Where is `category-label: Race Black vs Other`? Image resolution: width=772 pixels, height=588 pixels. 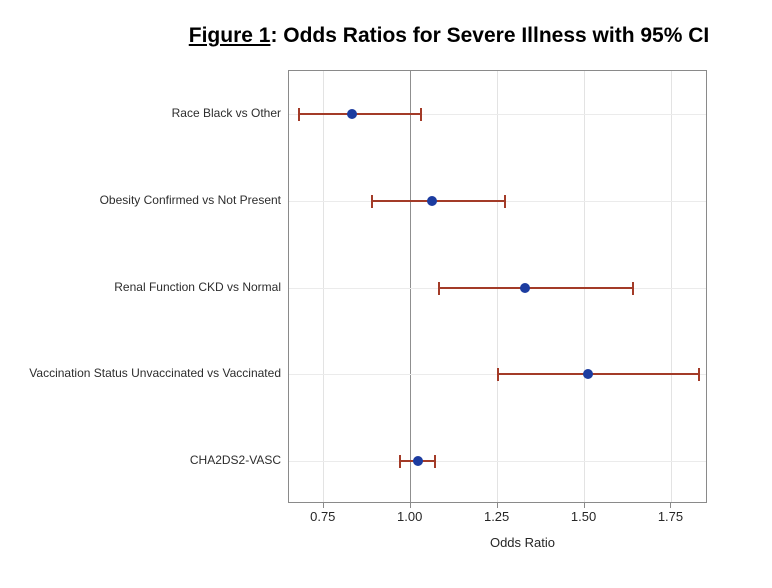 category-label: Race Black vs Other is located at coordinates (226, 113).